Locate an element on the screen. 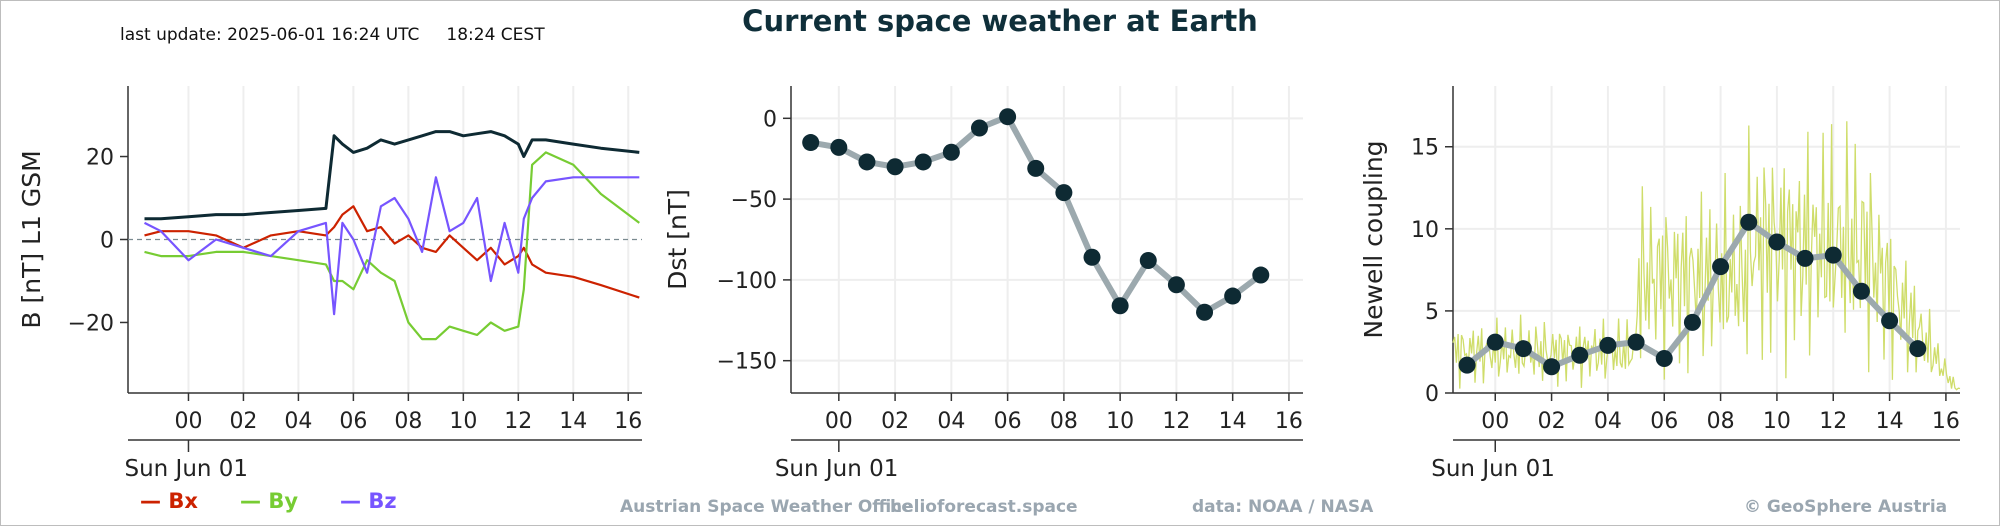 The image size is (2000, 526). footer-office: Austrian Space Weather Office is located at coordinates (766, 507).